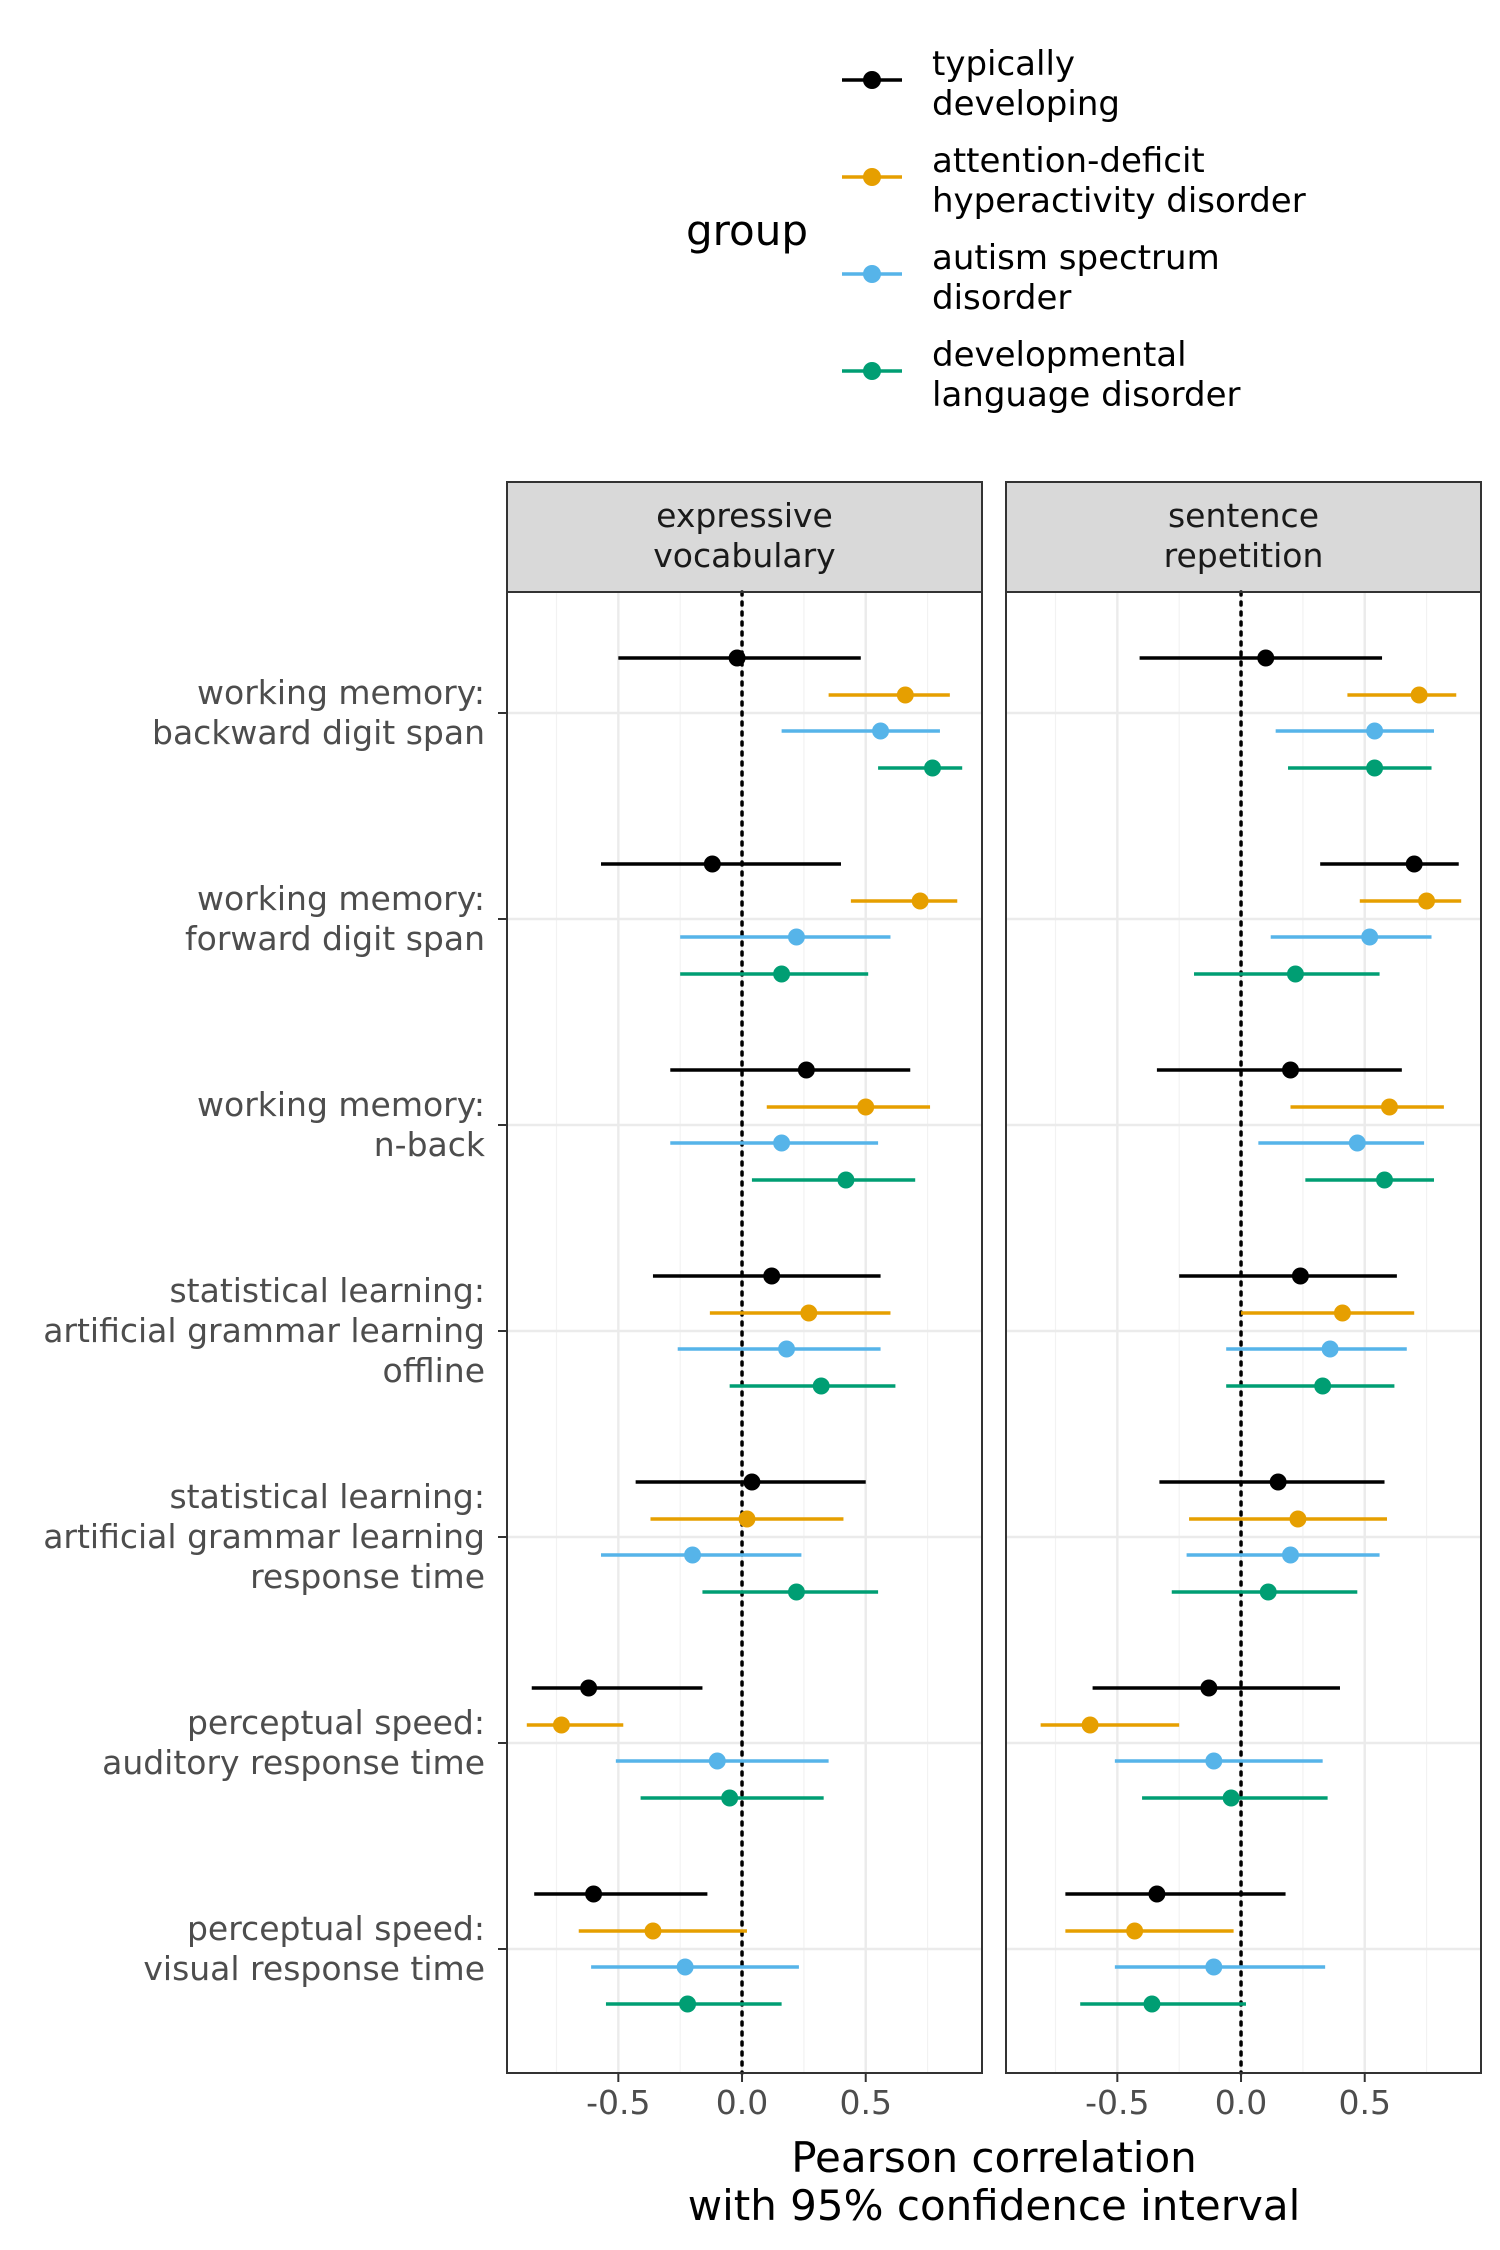  I want to click on legend-label-line: developmental, so click(1059, 355).